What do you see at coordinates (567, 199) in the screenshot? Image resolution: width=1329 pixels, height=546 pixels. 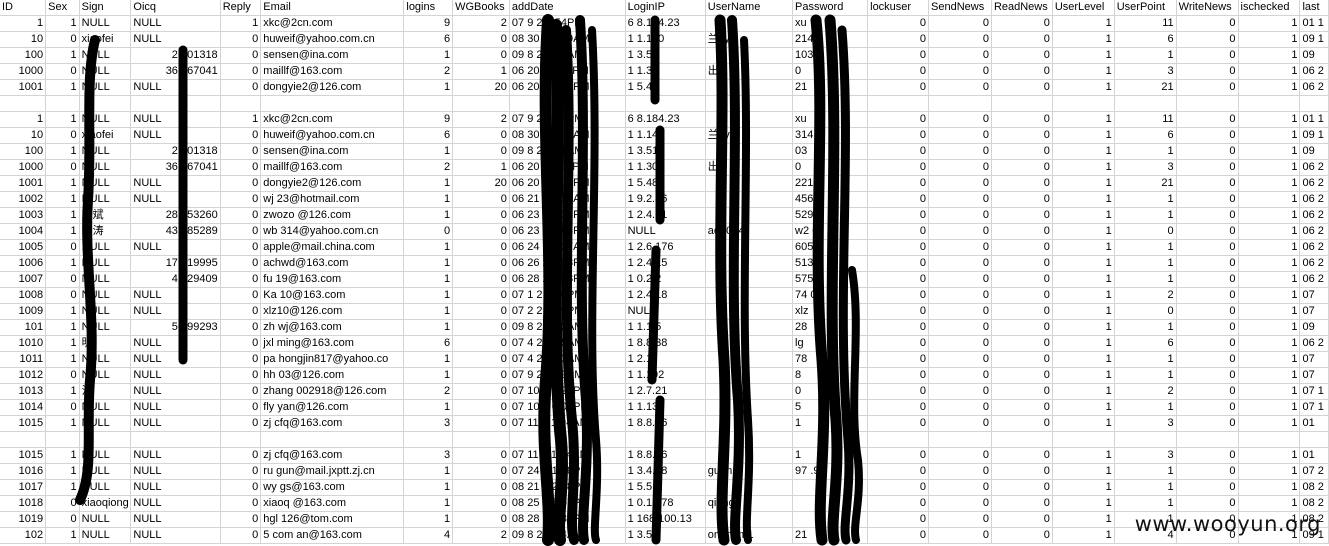 I see `grid-cell: 06 21 2 9:59AM` at bounding box center [567, 199].